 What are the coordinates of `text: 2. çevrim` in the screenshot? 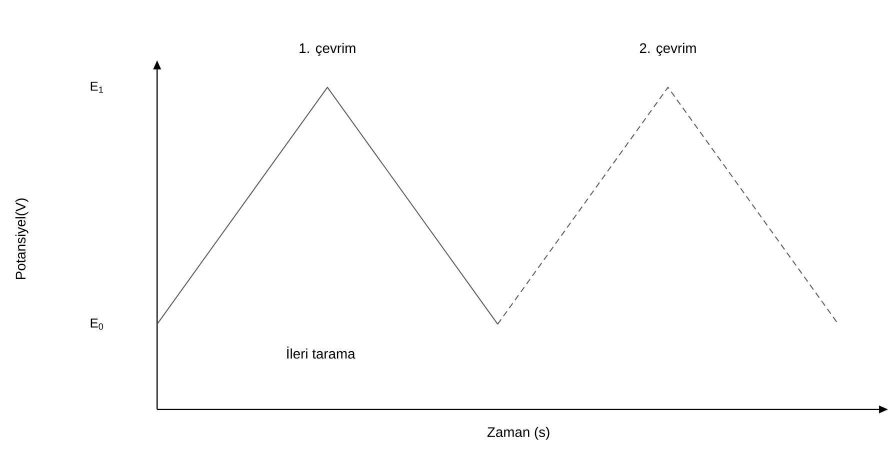 It's located at (668, 49).